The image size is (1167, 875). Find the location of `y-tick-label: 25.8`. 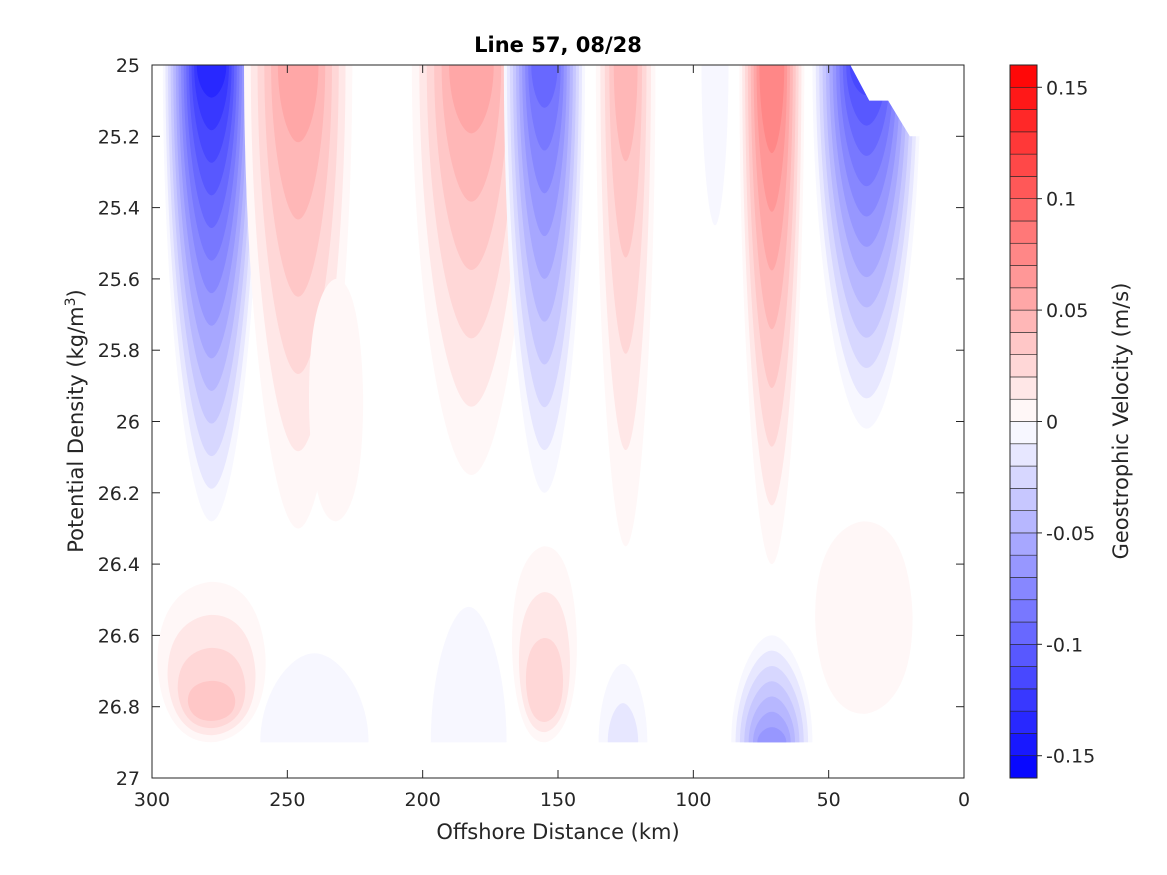

y-tick-label: 25.8 is located at coordinates (119, 351).